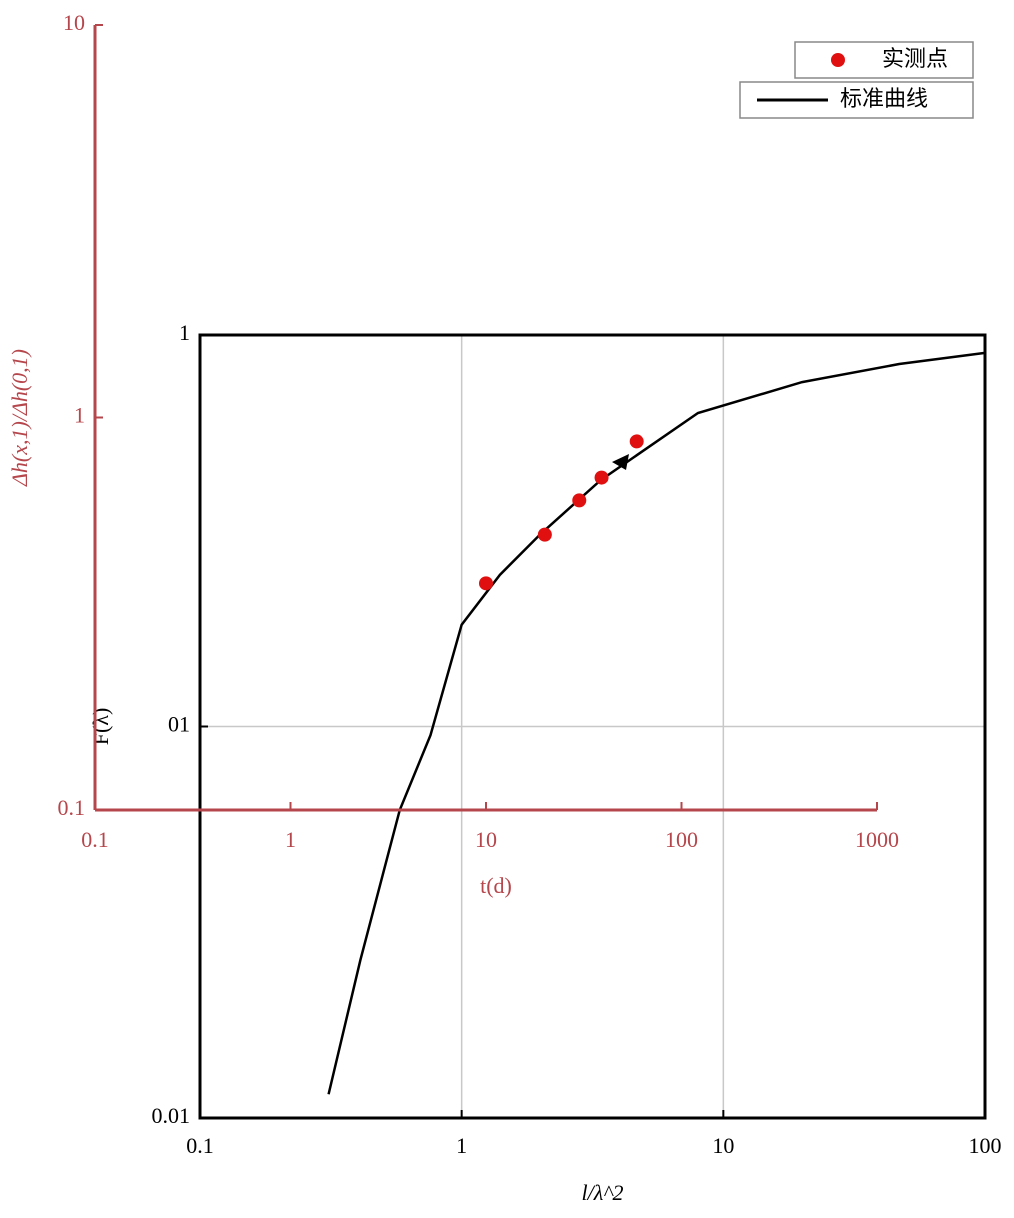  Describe the element at coordinates (602, 1192) in the screenshot. I see `x-axis-label: l/λ^2` at that location.